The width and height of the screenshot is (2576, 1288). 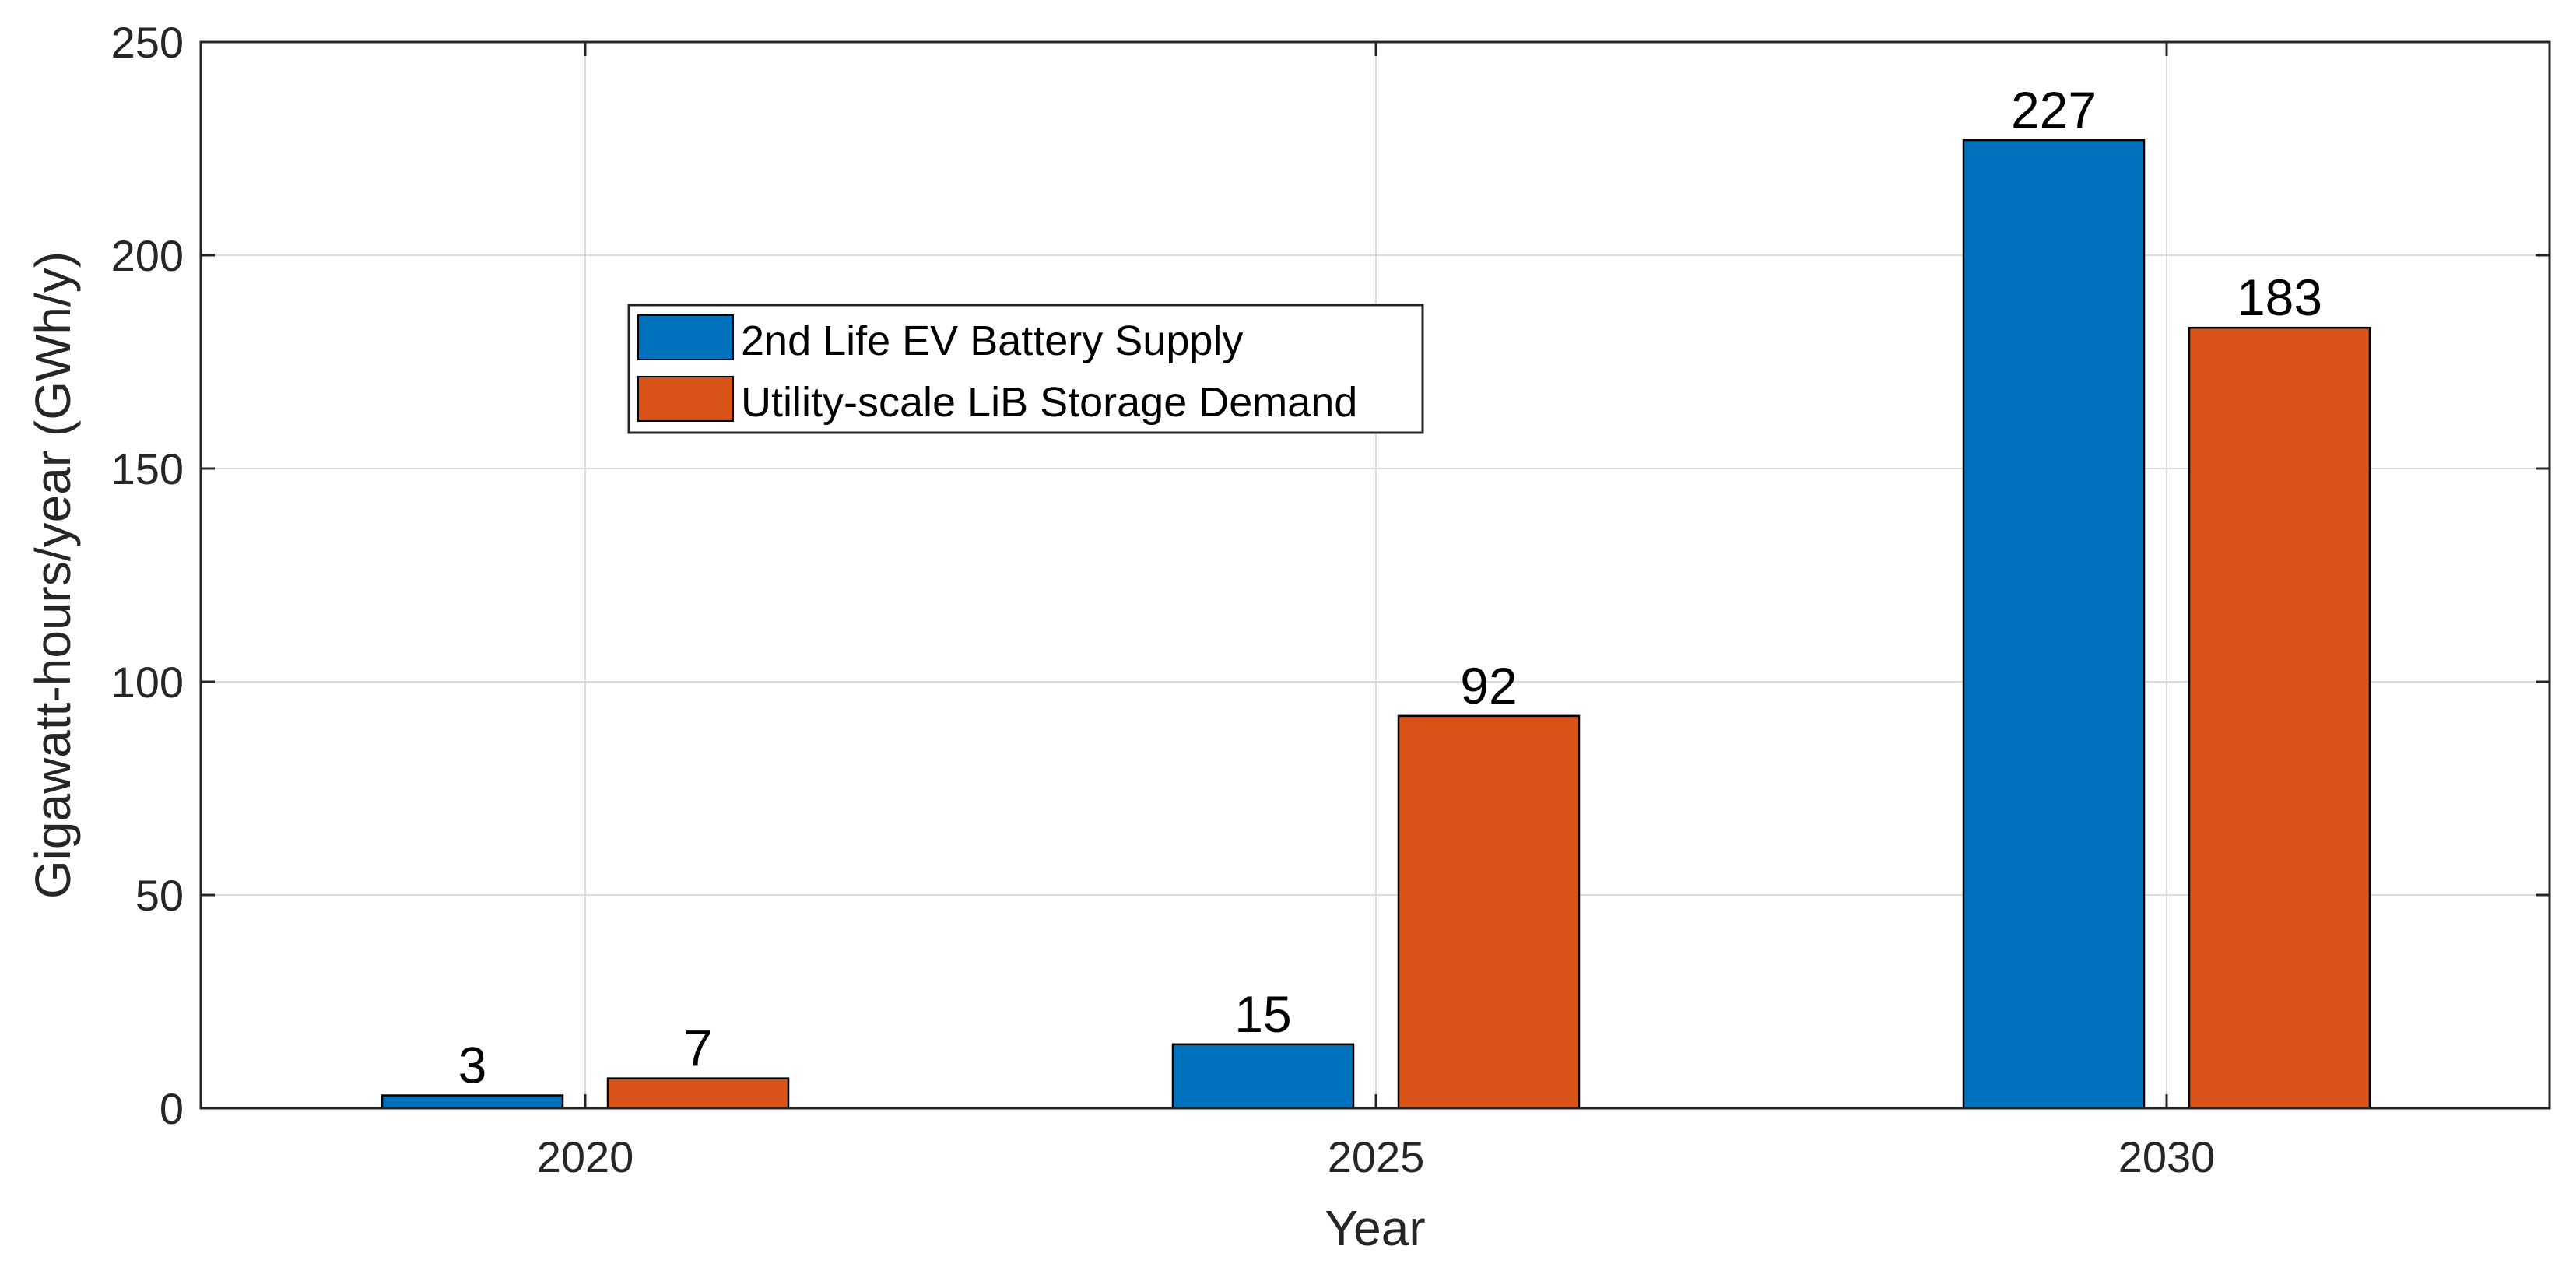 I want to click on legend-label-supply: 2nd Life EV Battery Supply, so click(x=992, y=341).